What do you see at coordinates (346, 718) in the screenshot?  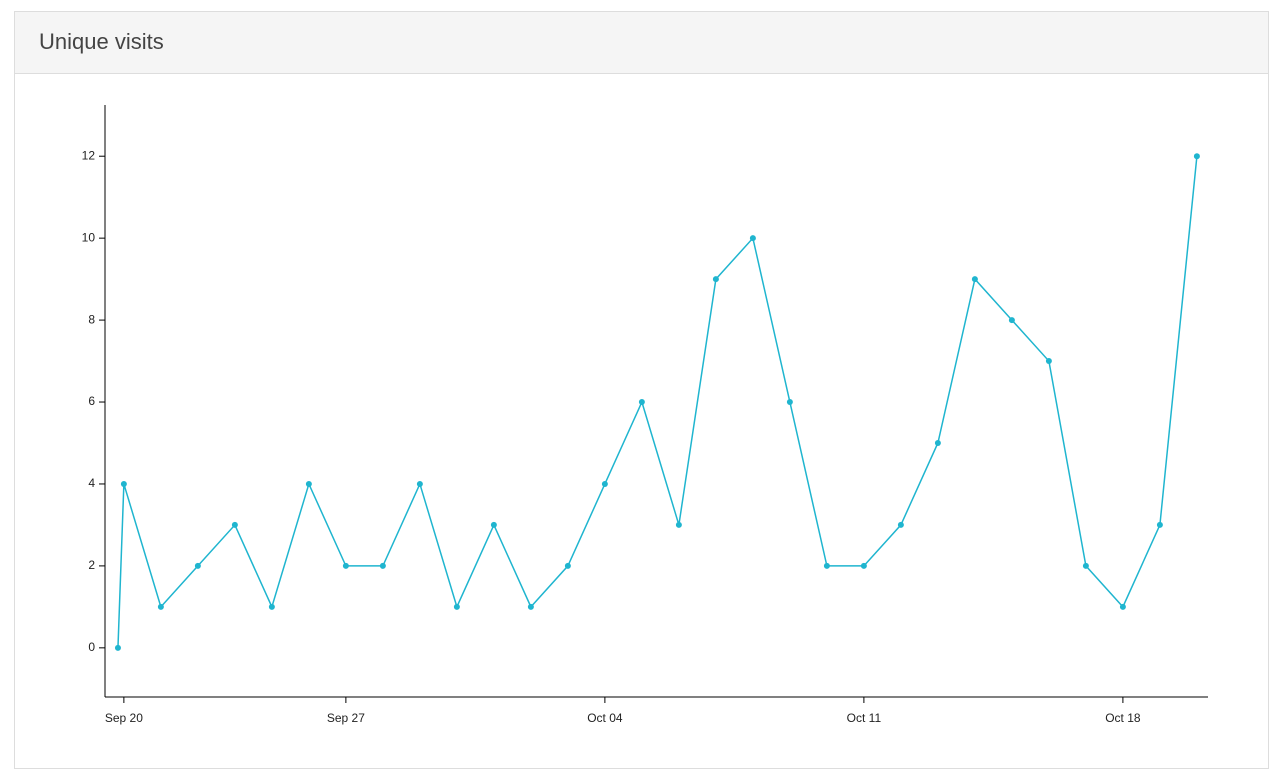 I see `x-tick-label: Sep 27` at bounding box center [346, 718].